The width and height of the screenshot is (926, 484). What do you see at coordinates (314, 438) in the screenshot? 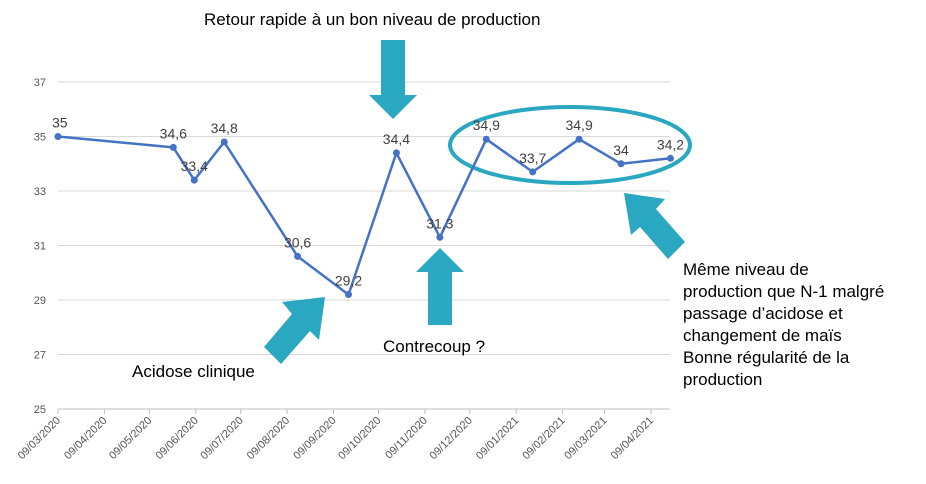
I see `x-tick-label: 09/09/2020` at bounding box center [314, 438].